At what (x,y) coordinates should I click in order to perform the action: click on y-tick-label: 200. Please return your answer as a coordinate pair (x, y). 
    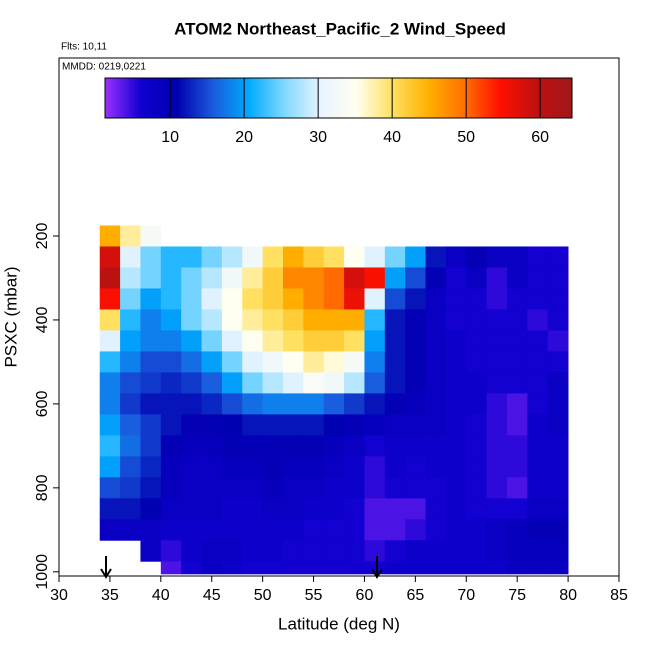
    Looking at the image, I should click on (42, 236).